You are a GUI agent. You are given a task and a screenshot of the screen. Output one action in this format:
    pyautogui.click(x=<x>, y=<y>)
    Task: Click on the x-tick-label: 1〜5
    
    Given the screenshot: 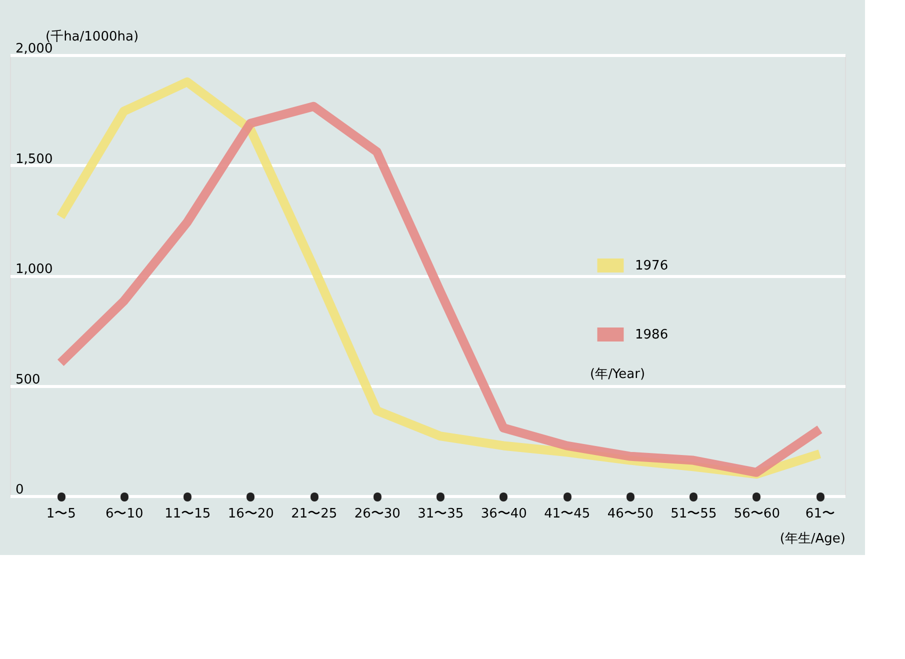 What is the action you would take?
    pyautogui.click(x=61, y=514)
    